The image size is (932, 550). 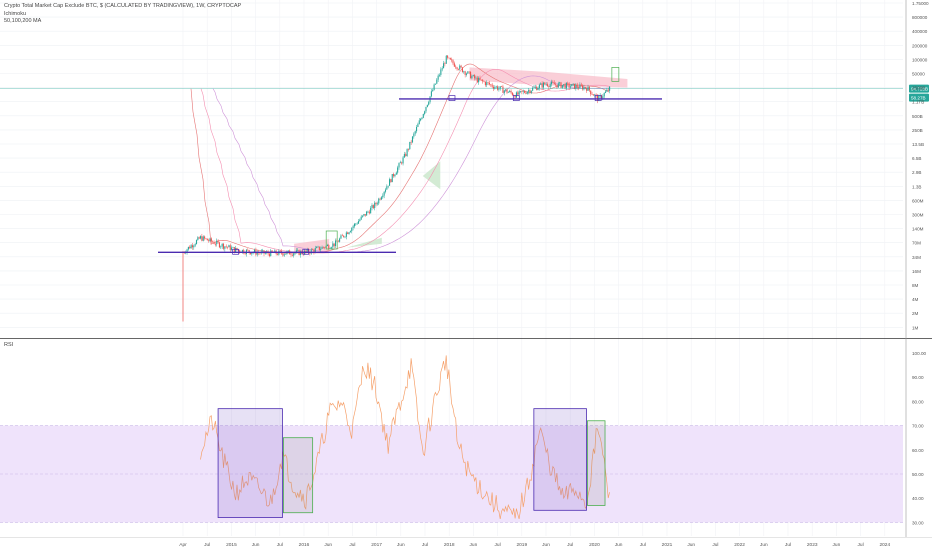 What do you see at coordinates (916, 186) in the screenshot?
I see `price-tick-label: 1.3B` at bounding box center [916, 186].